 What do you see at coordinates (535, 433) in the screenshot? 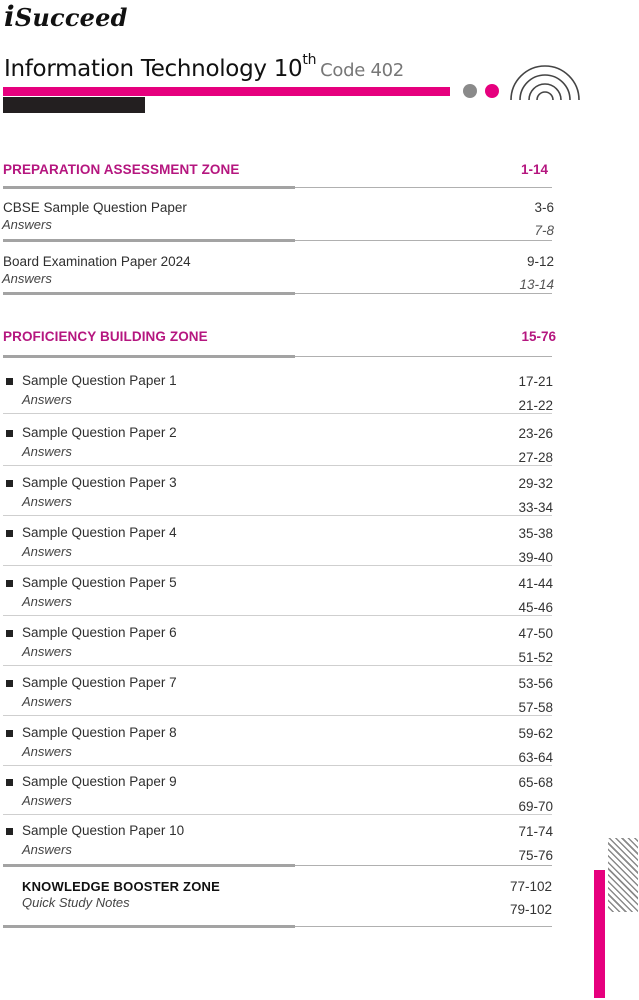
I see `page-range: 23-26` at bounding box center [535, 433].